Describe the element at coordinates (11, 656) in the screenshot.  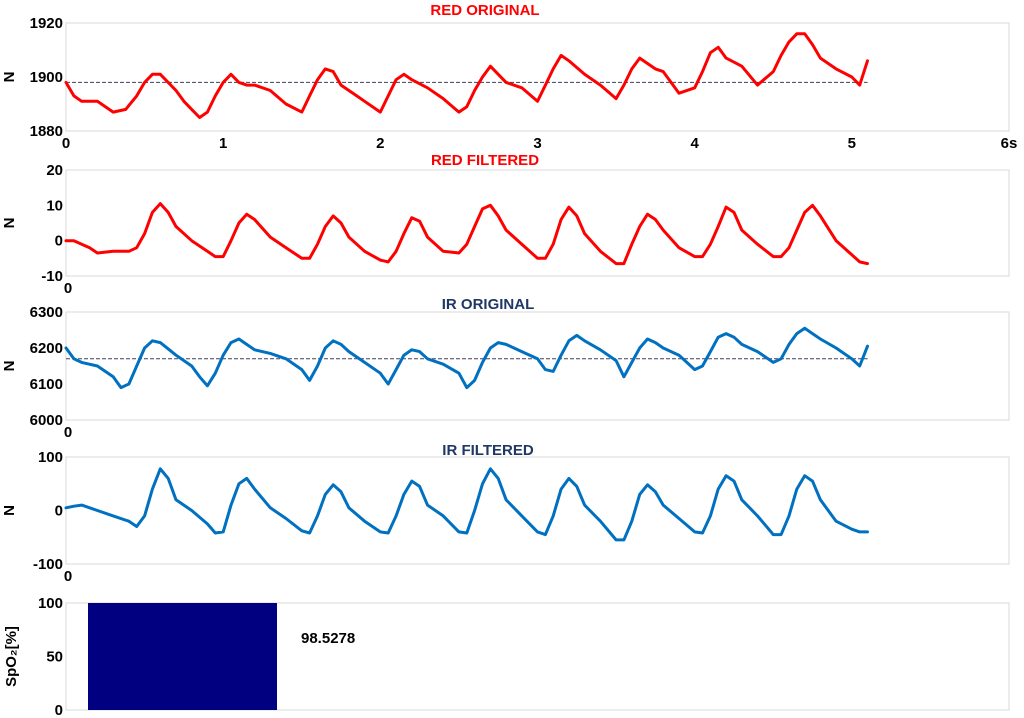
I see `spo2-ylabel: SpO₂[%]` at that location.